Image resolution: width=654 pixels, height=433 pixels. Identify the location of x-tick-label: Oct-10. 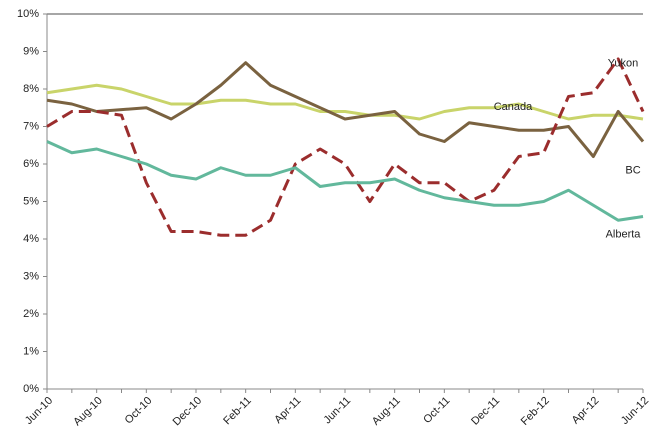
(139, 411).